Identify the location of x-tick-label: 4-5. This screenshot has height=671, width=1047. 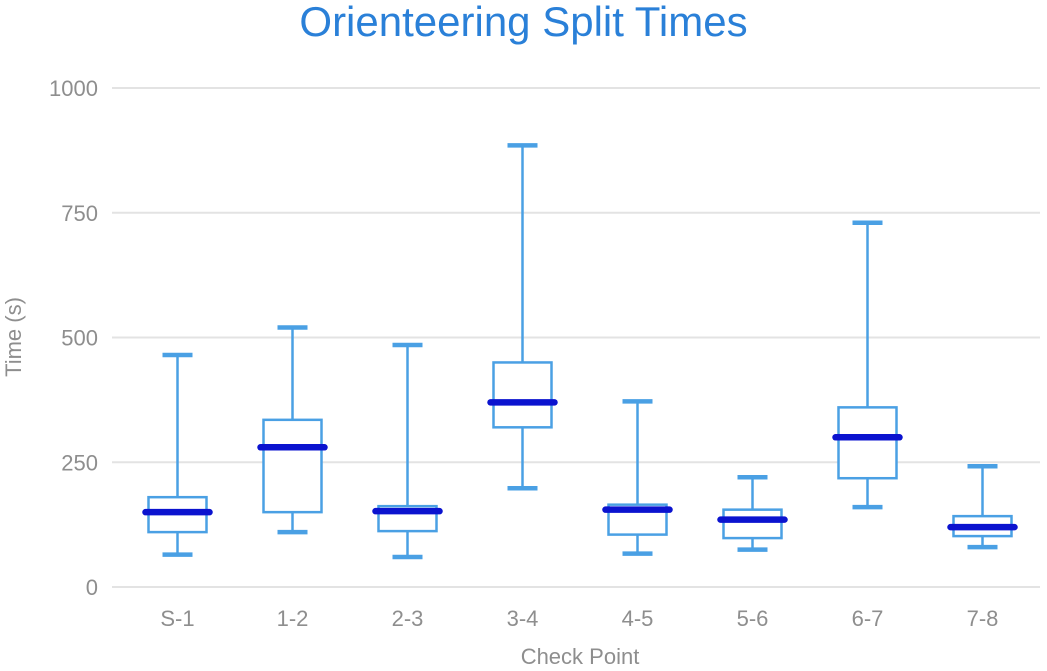
(638, 618).